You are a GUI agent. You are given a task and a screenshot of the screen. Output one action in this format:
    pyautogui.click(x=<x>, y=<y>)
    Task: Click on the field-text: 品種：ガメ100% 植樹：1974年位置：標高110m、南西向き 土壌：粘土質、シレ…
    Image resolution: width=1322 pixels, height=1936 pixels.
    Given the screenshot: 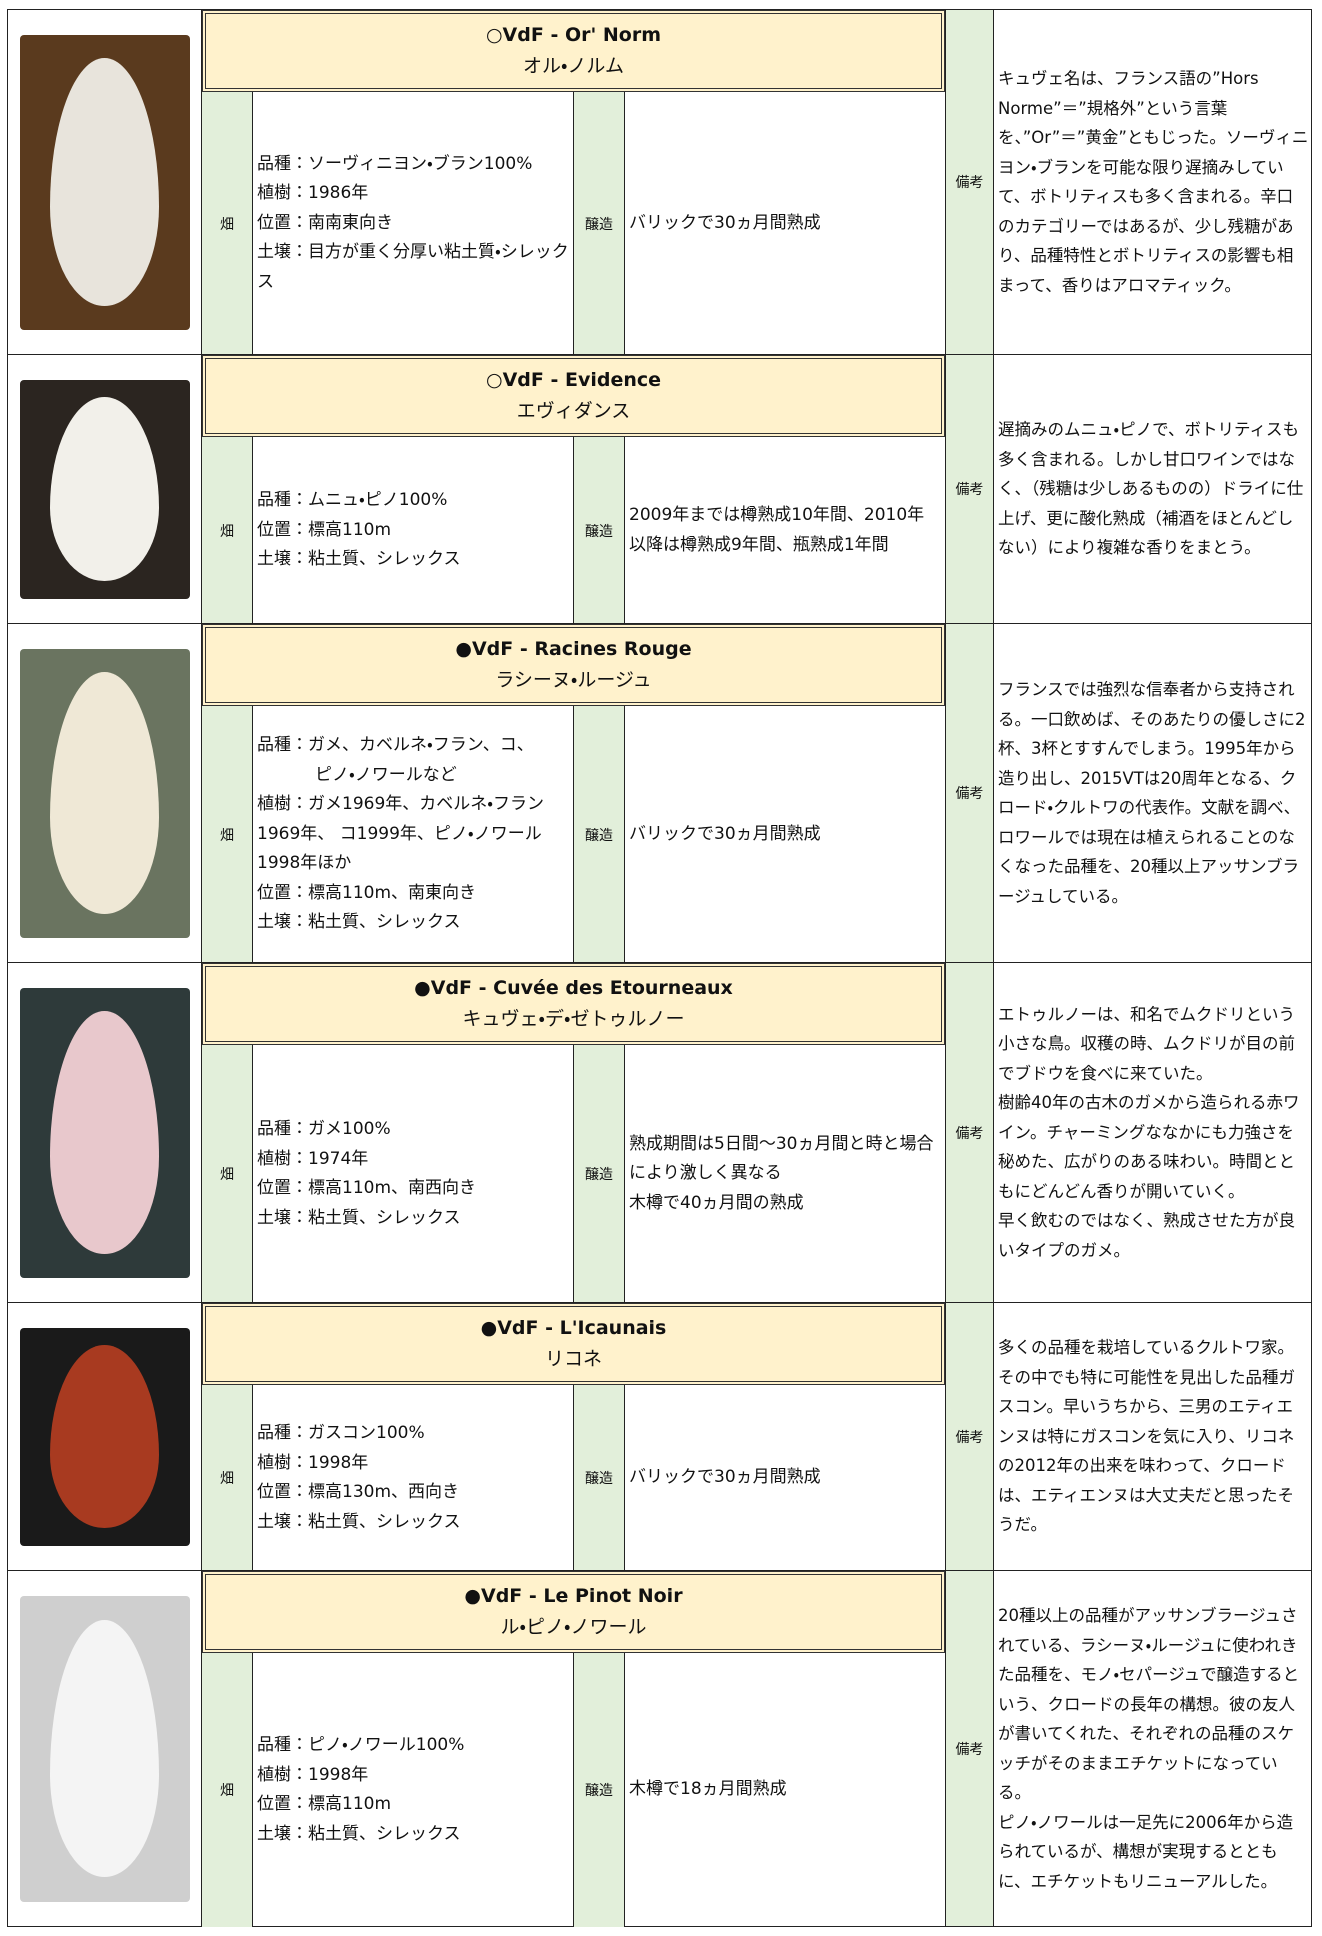 What is the action you would take?
    pyautogui.click(x=413, y=1174)
    